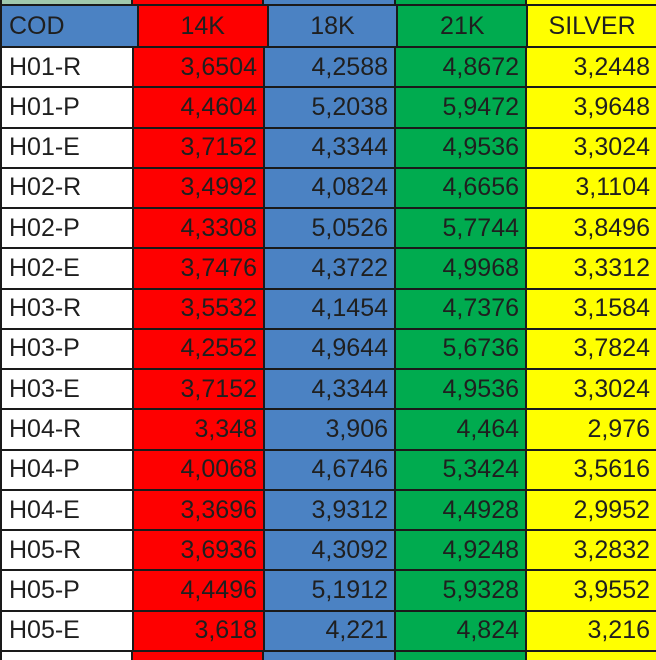  Describe the element at coordinates (67, 469) in the screenshot. I see `cod-cell: H04-P` at that location.